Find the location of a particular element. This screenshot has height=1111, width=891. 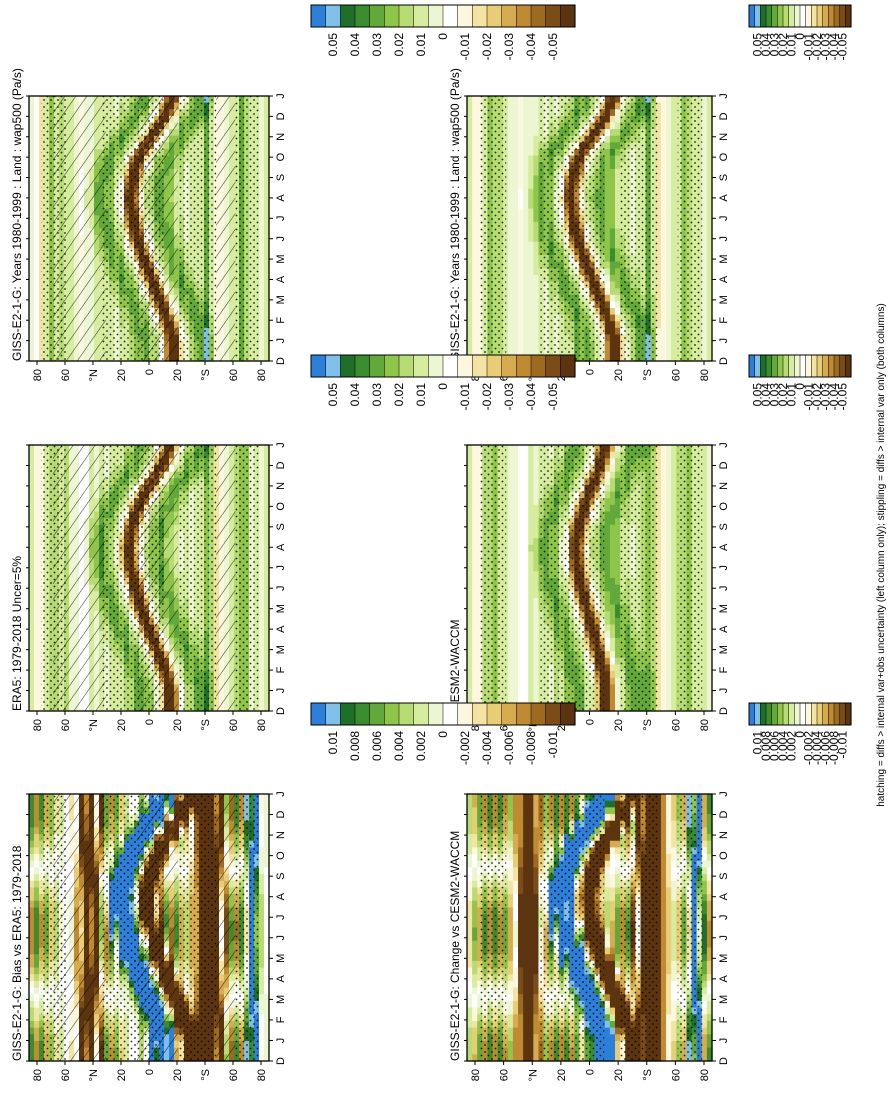

hatch-region is located at coordinates (157, 228).